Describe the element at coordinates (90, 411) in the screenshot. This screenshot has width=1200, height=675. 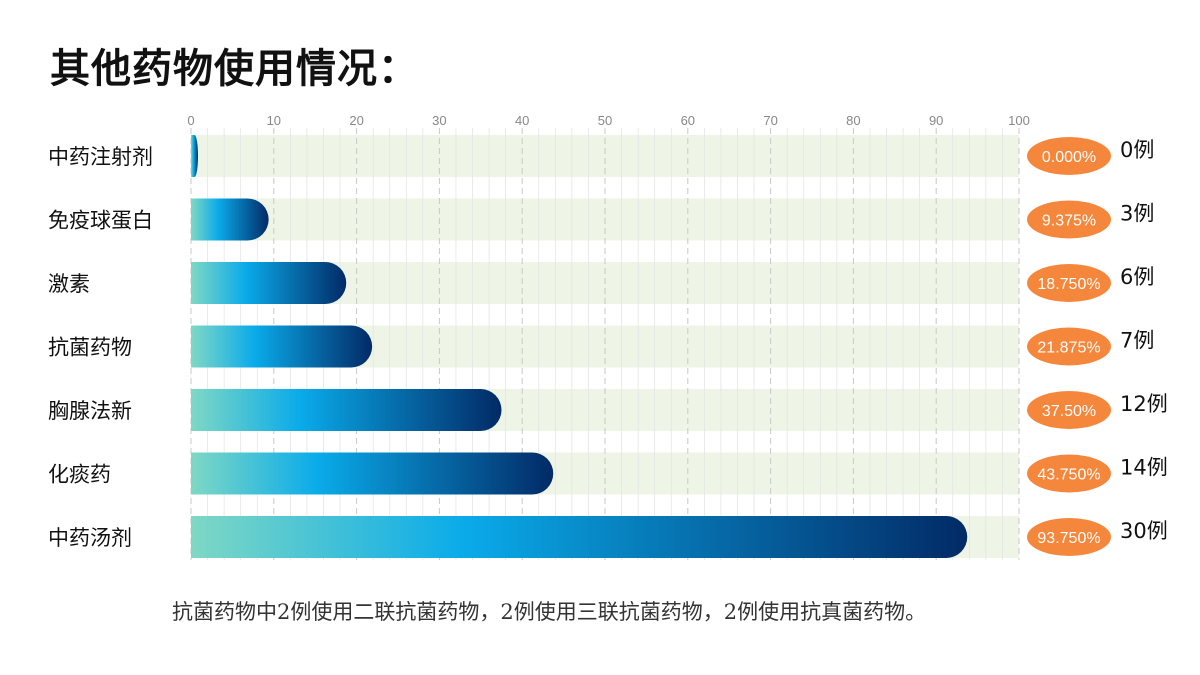
I see `category-label: 胸腺法新` at that location.